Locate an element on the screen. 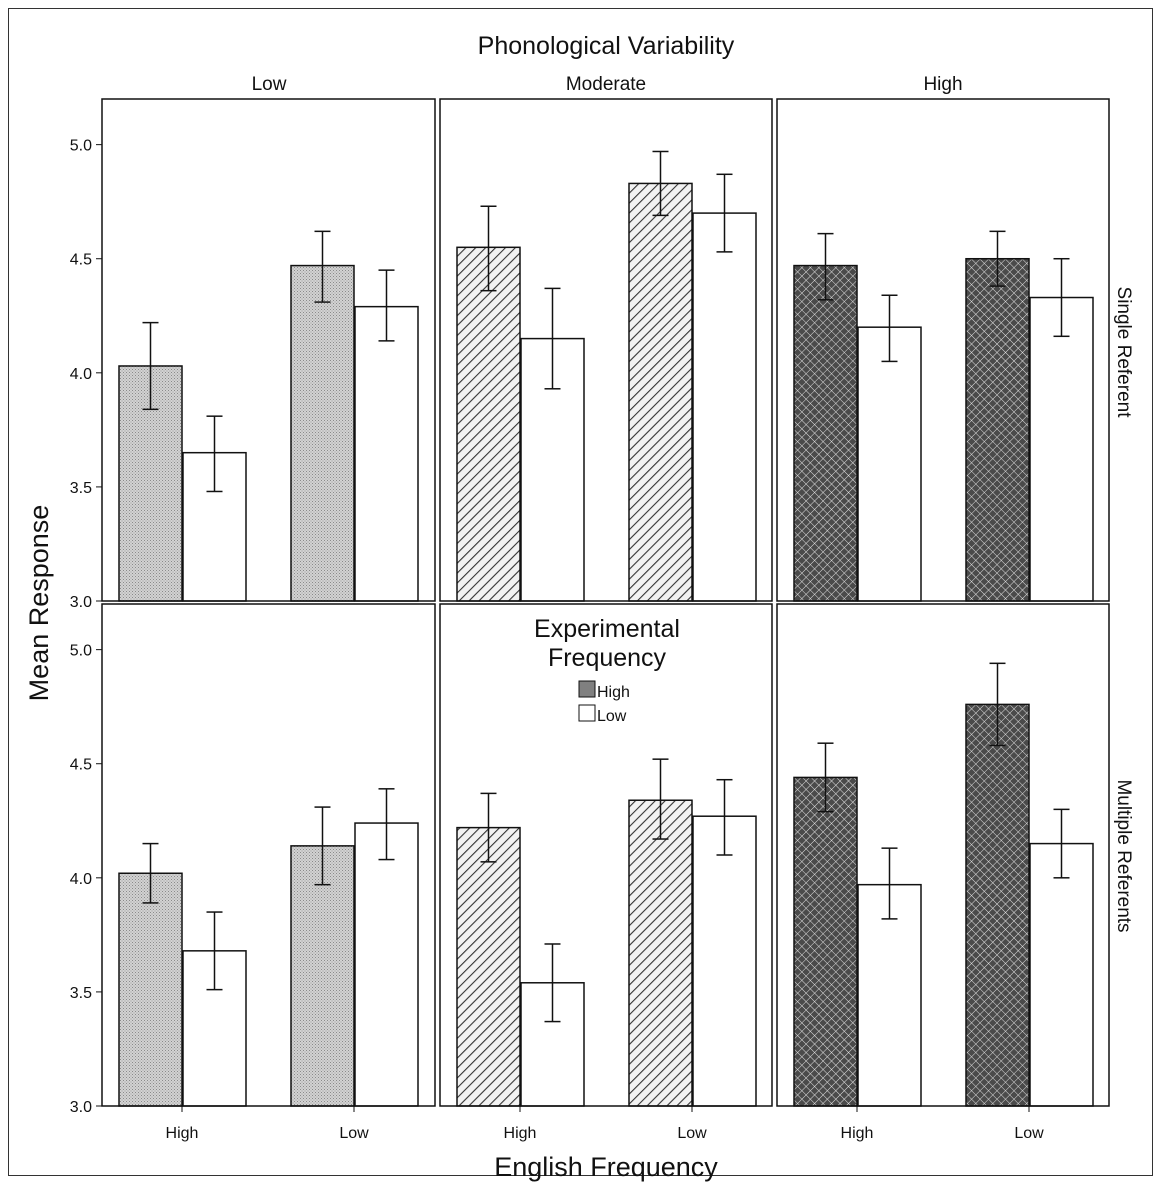 The image size is (1161, 1189). col-label-moderate: Moderate is located at coordinates (606, 84).